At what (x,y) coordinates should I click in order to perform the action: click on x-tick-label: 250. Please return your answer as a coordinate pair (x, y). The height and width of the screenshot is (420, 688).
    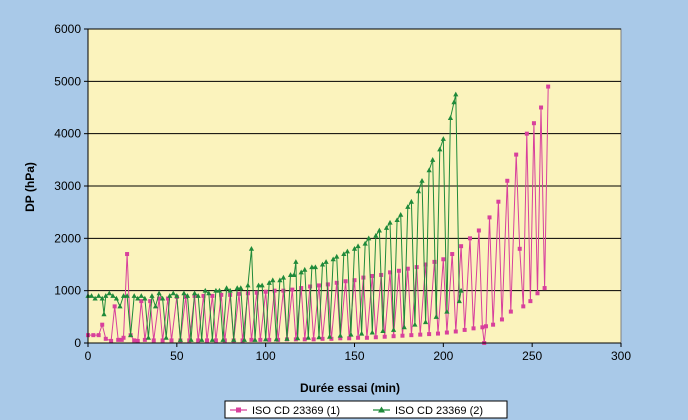
    Looking at the image, I should click on (532, 356).